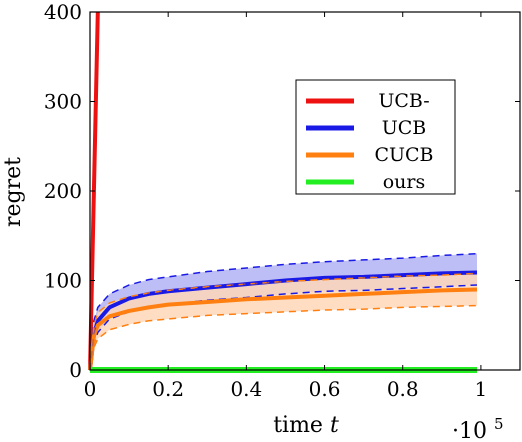 The height and width of the screenshot is (442, 522). What do you see at coordinates (298, 425) in the screenshot?
I see `x-axis-label-text: time` at bounding box center [298, 425].